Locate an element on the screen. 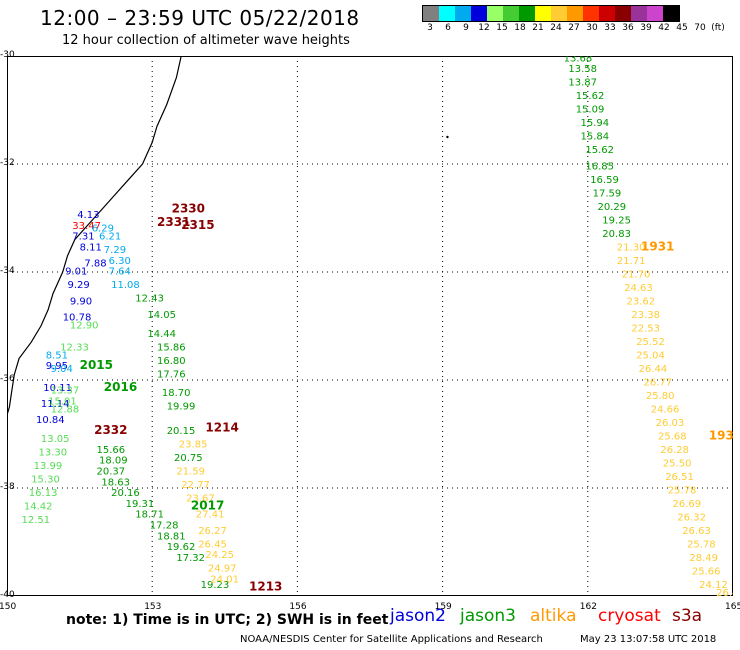 Image resolution: width=740 pixels, height=650 pixels. pass-time-label: 2315 is located at coordinates (197, 225).